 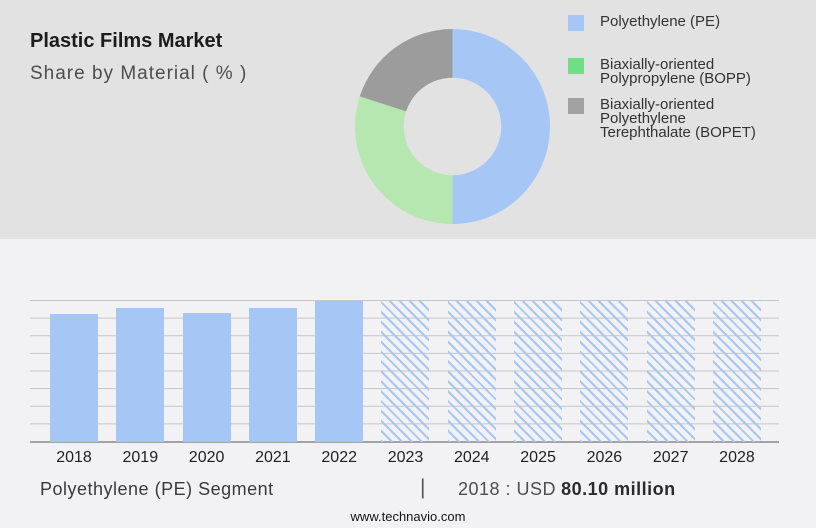 What do you see at coordinates (471, 457) in the screenshot?
I see `x-axis-label-2024: 2024` at bounding box center [471, 457].